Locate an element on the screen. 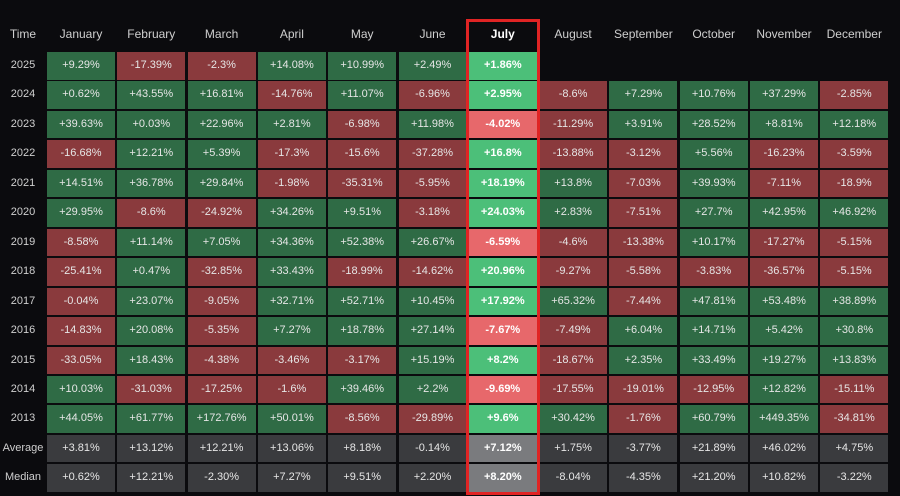 The image size is (900, 496). cell-2018-july: +20.96% is located at coordinates (502, 272).